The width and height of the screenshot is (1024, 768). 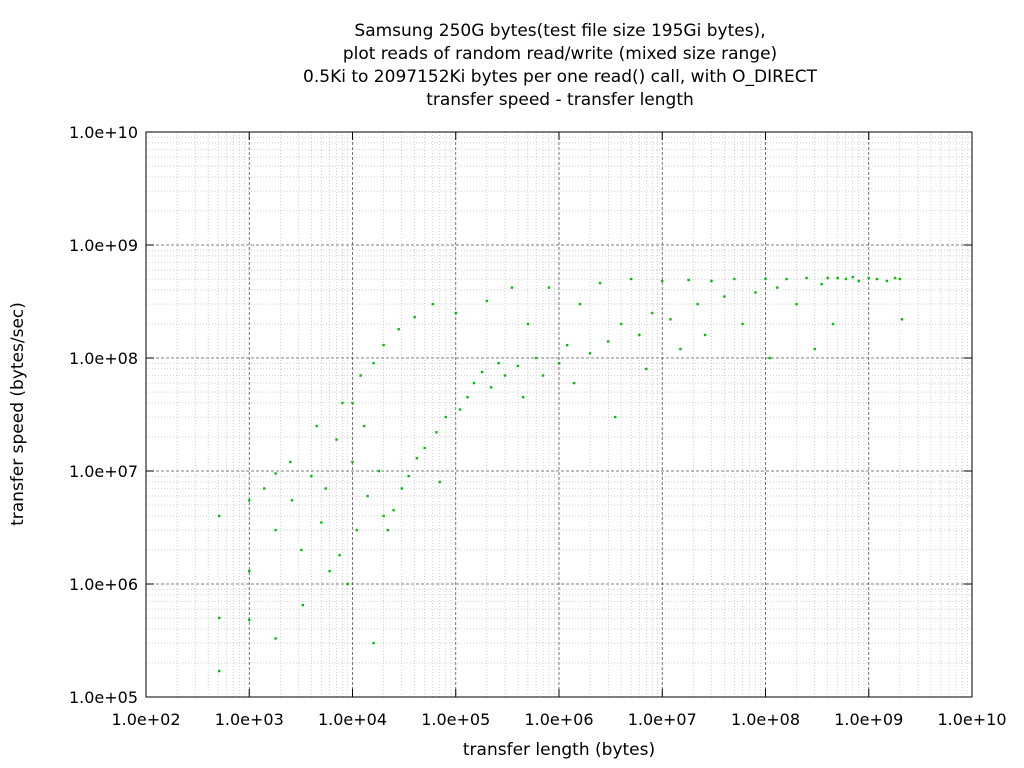 I want to click on y-tick-label: 1.0e+05, so click(x=103, y=697).